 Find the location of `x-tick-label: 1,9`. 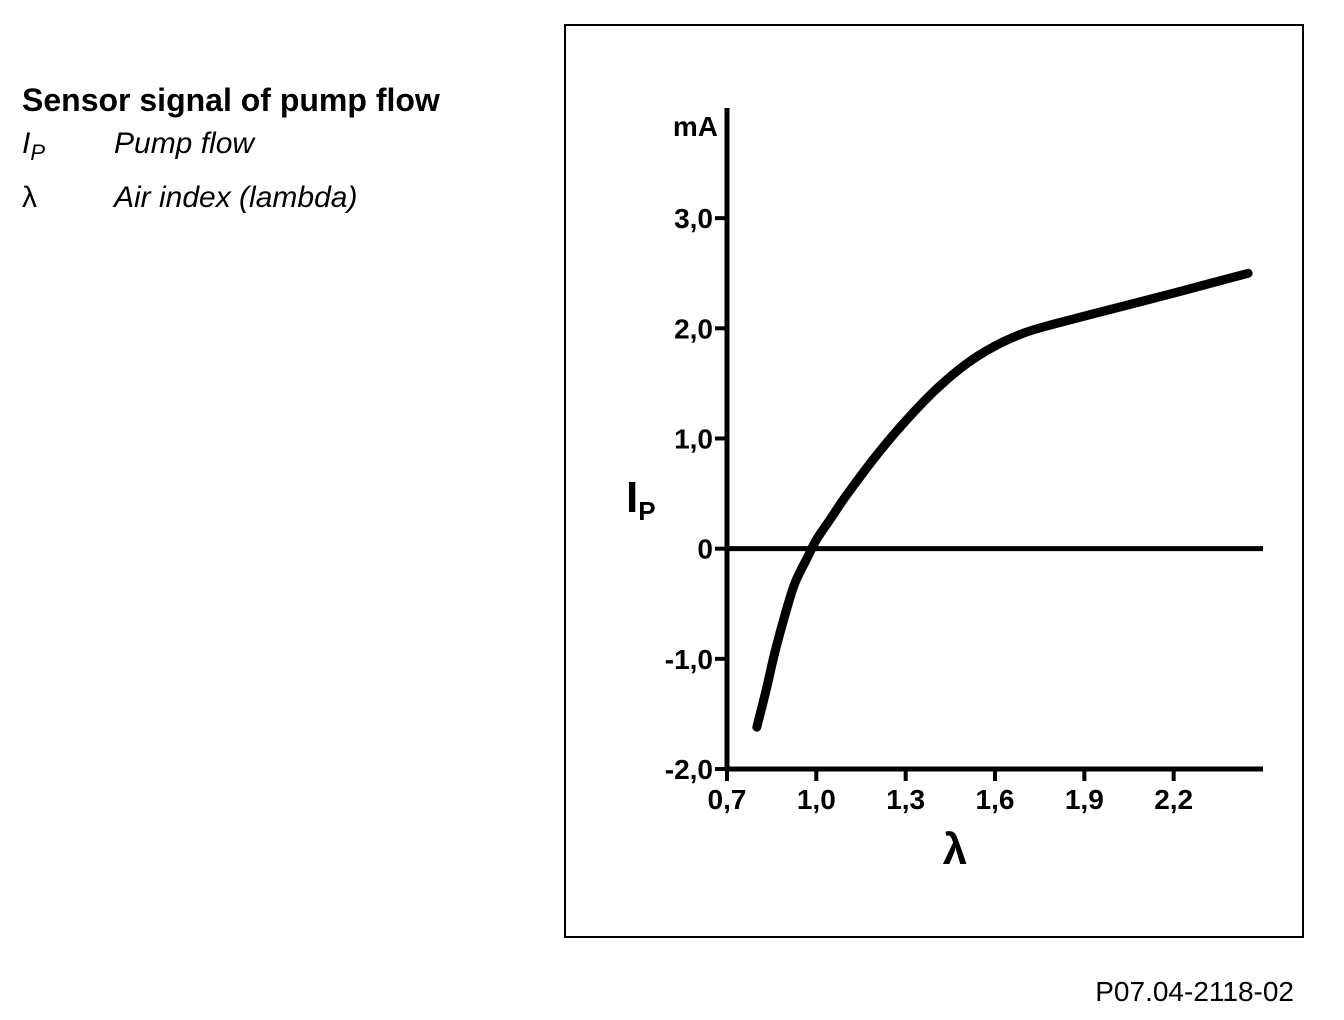

x-tick-label: 1,9 is located at coordinates (1084, 799).